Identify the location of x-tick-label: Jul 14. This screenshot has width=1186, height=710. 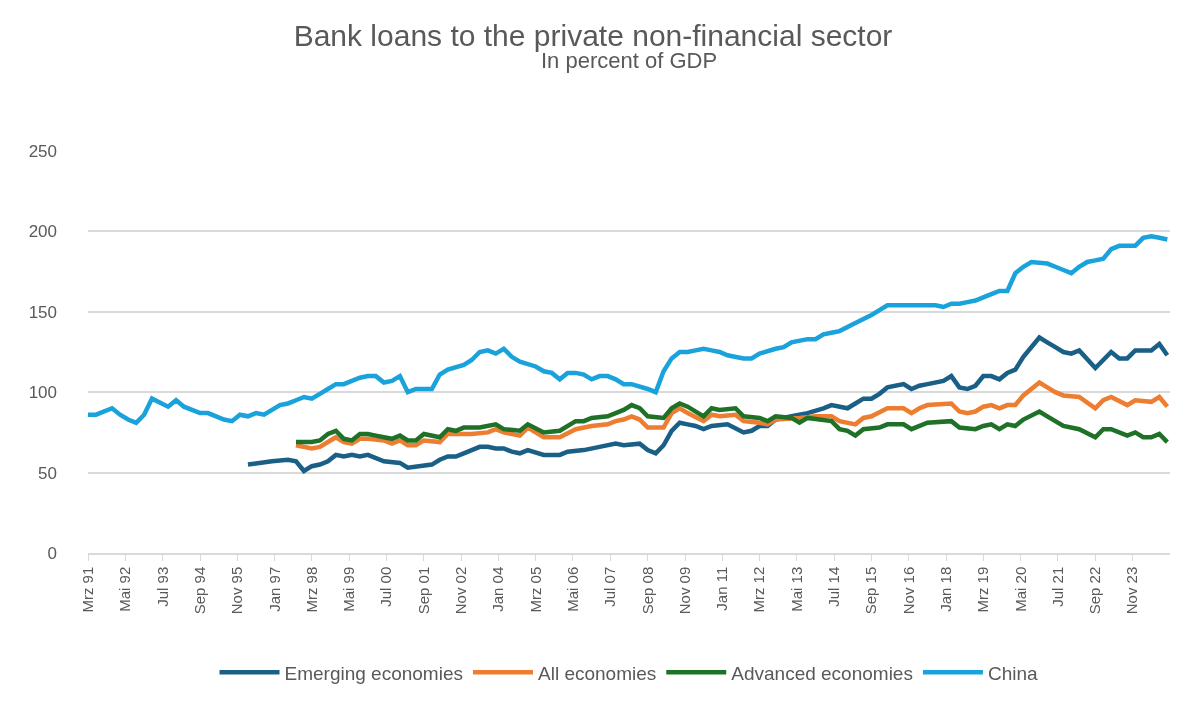
(833, 586).